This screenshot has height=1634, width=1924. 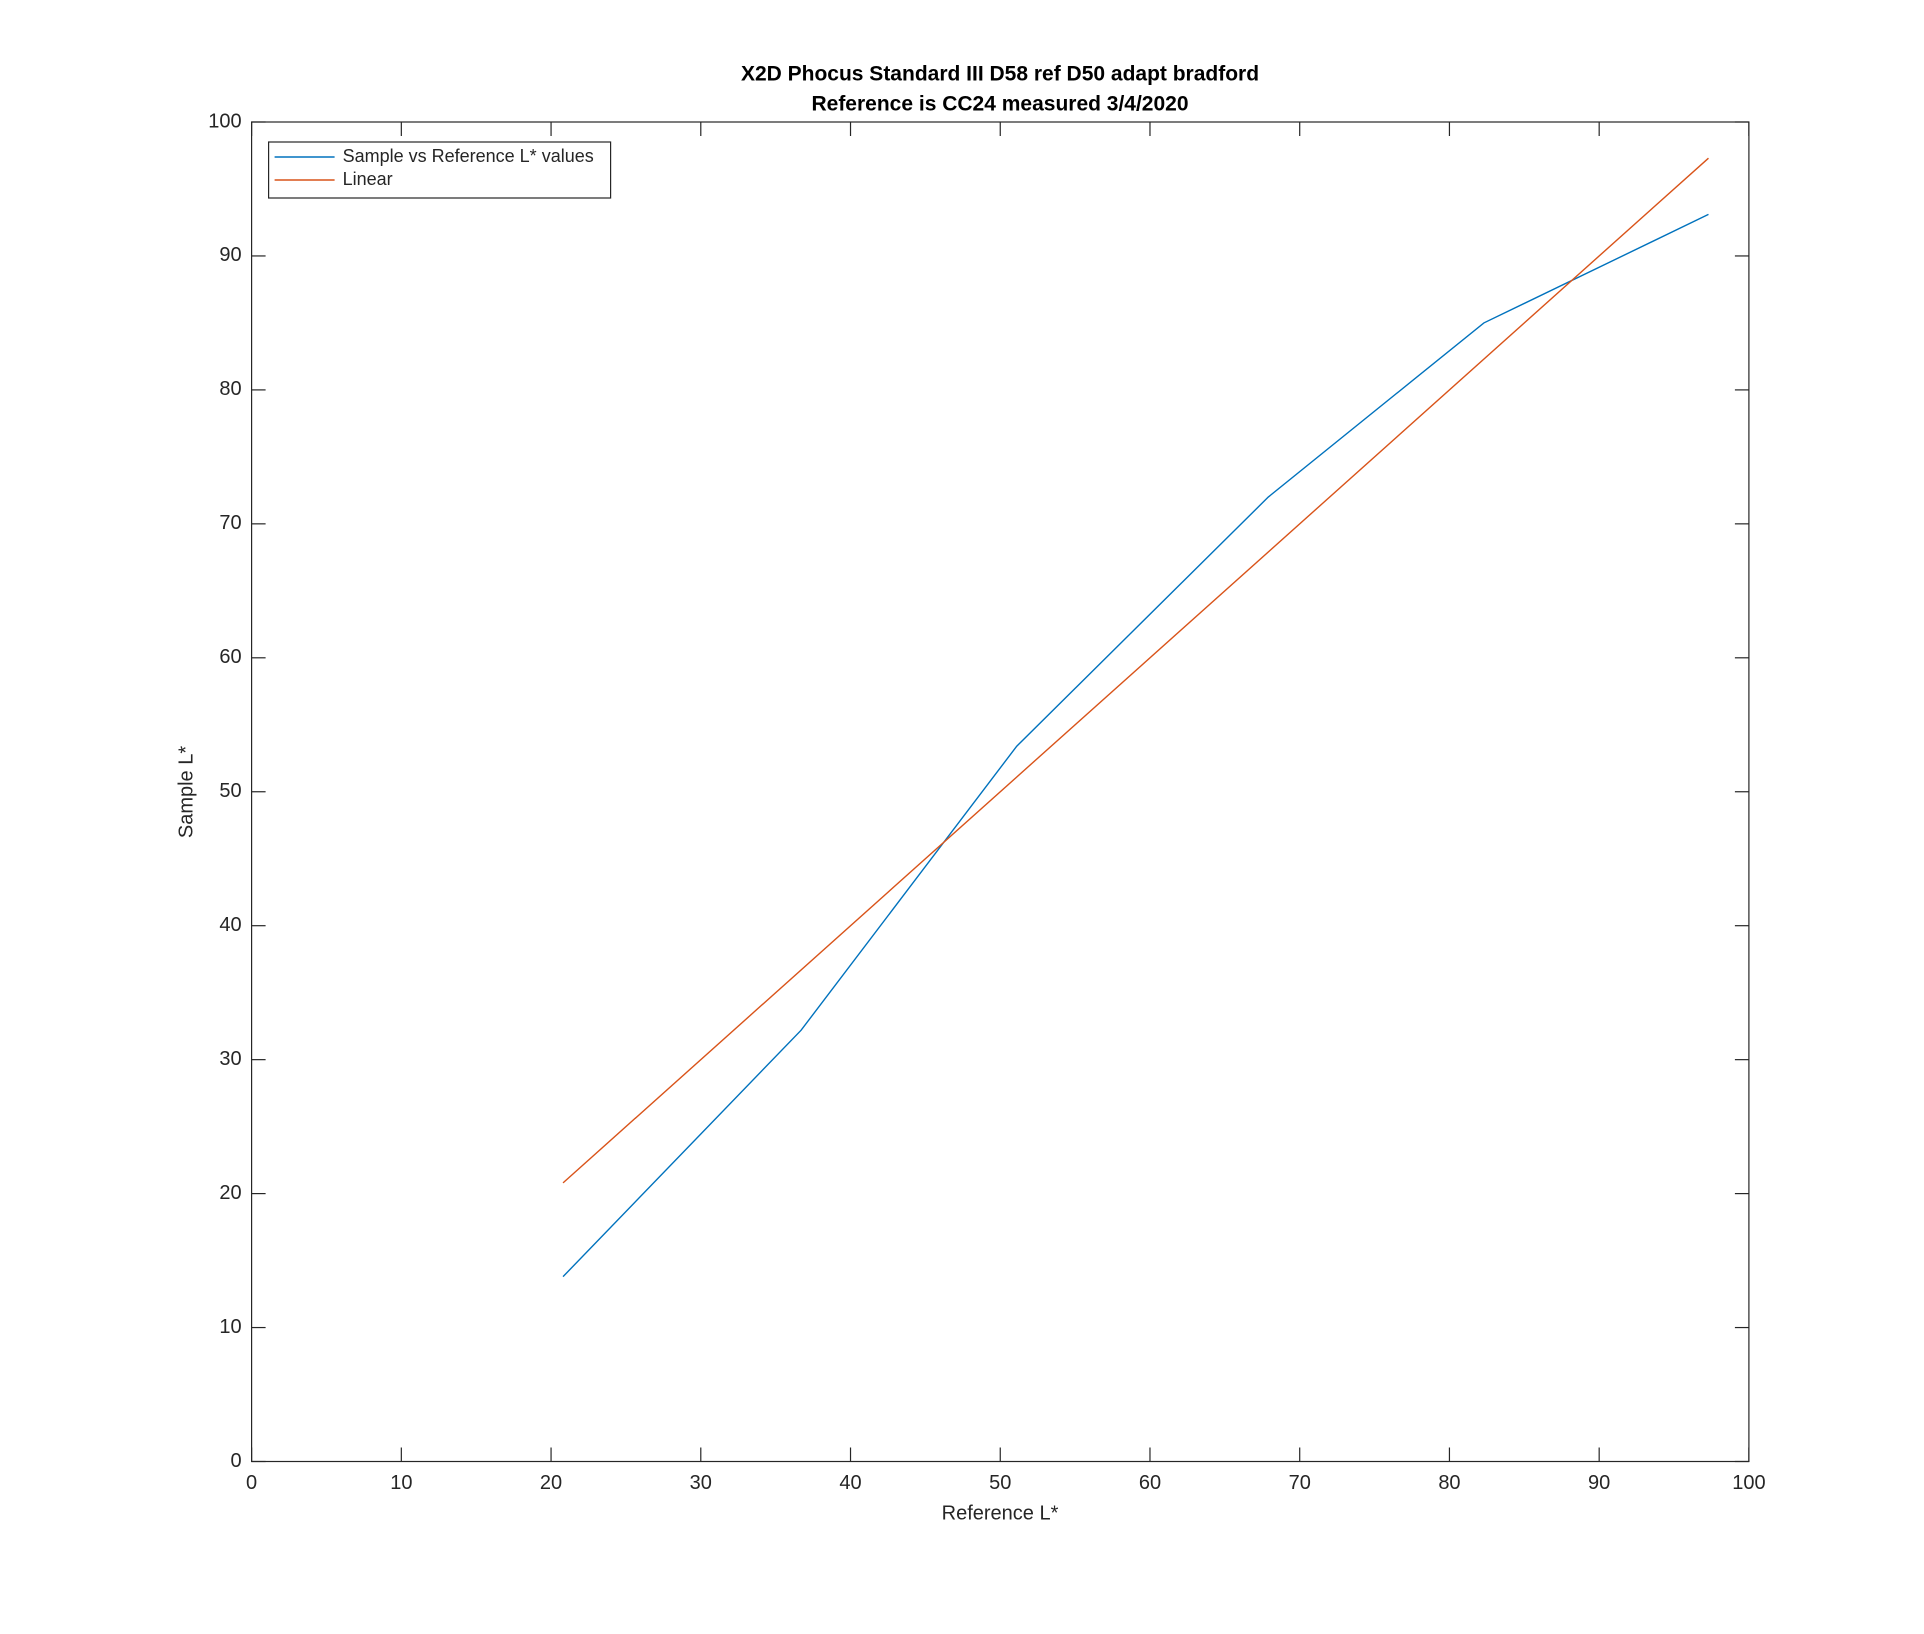 I want to click on y-tick-label: 90, so click(x=230, y=255).